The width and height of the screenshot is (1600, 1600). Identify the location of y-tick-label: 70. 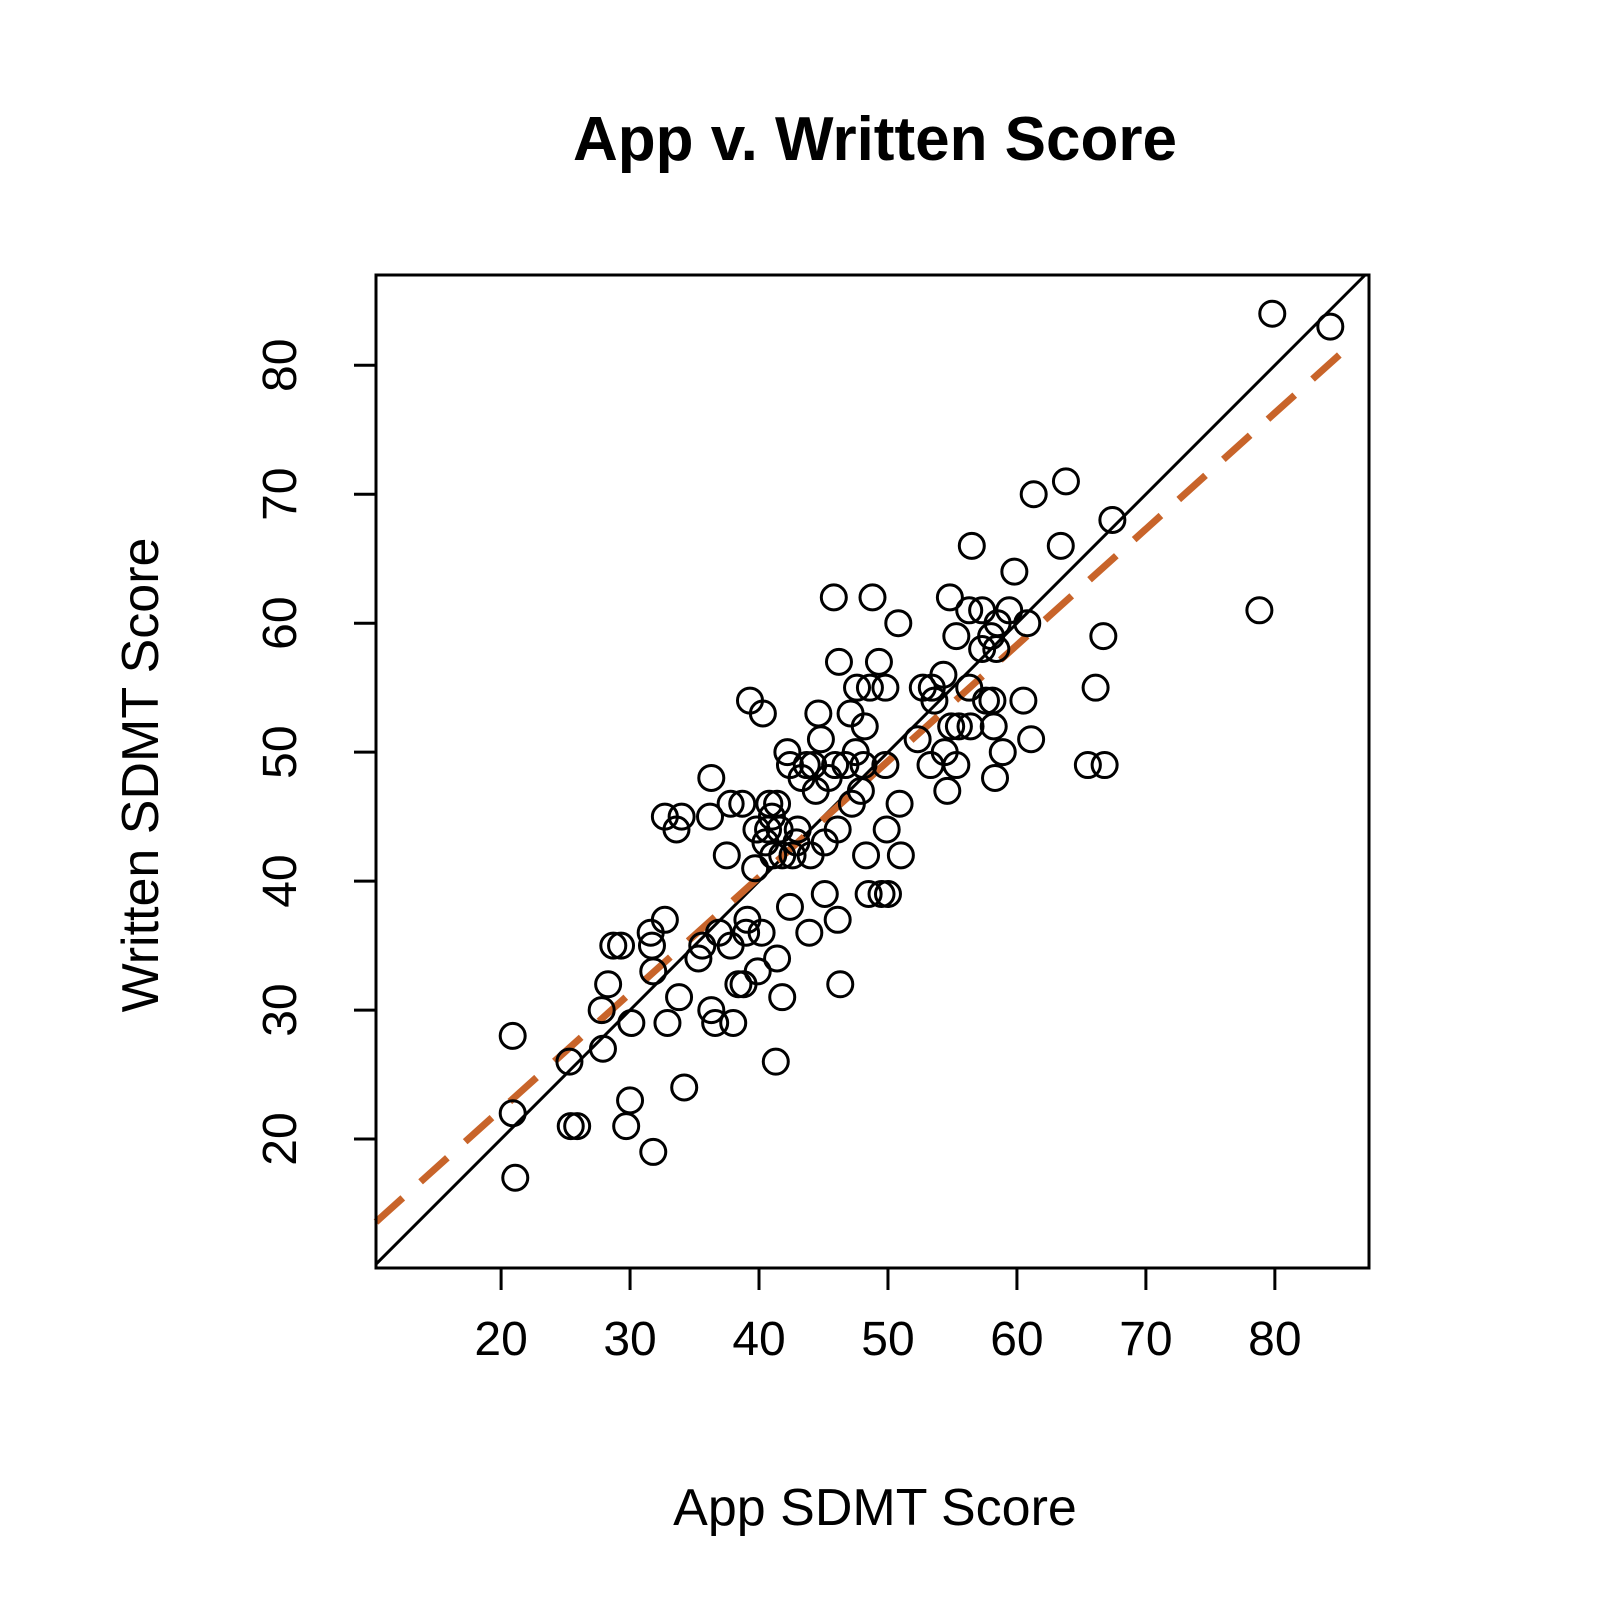
(280, 494).